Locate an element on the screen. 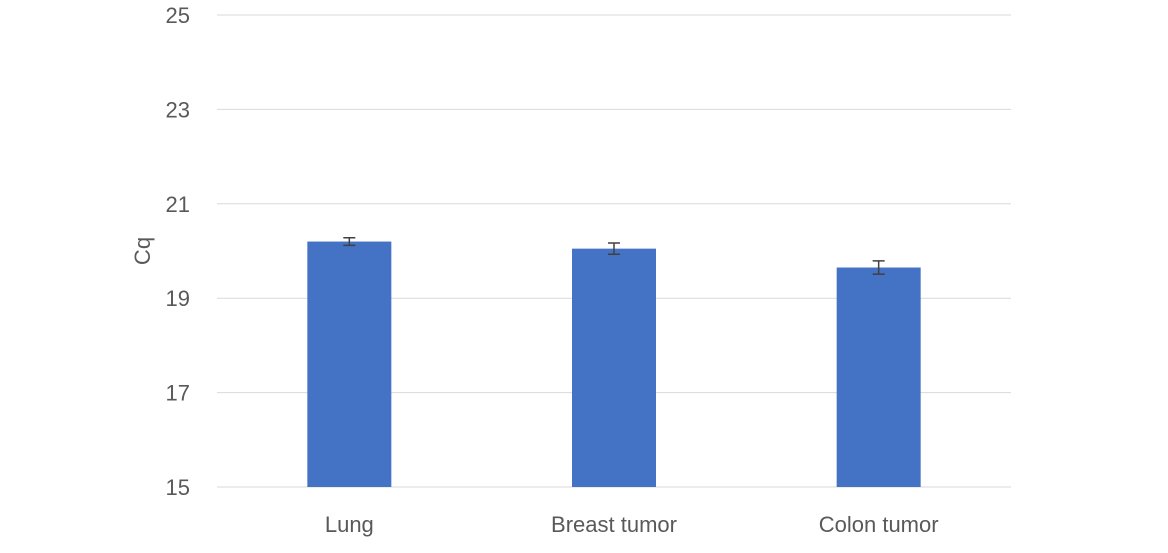 The height and width of the screenshot is (553, 1168). bar-colon-tumor is located at coordinates (878, 377).